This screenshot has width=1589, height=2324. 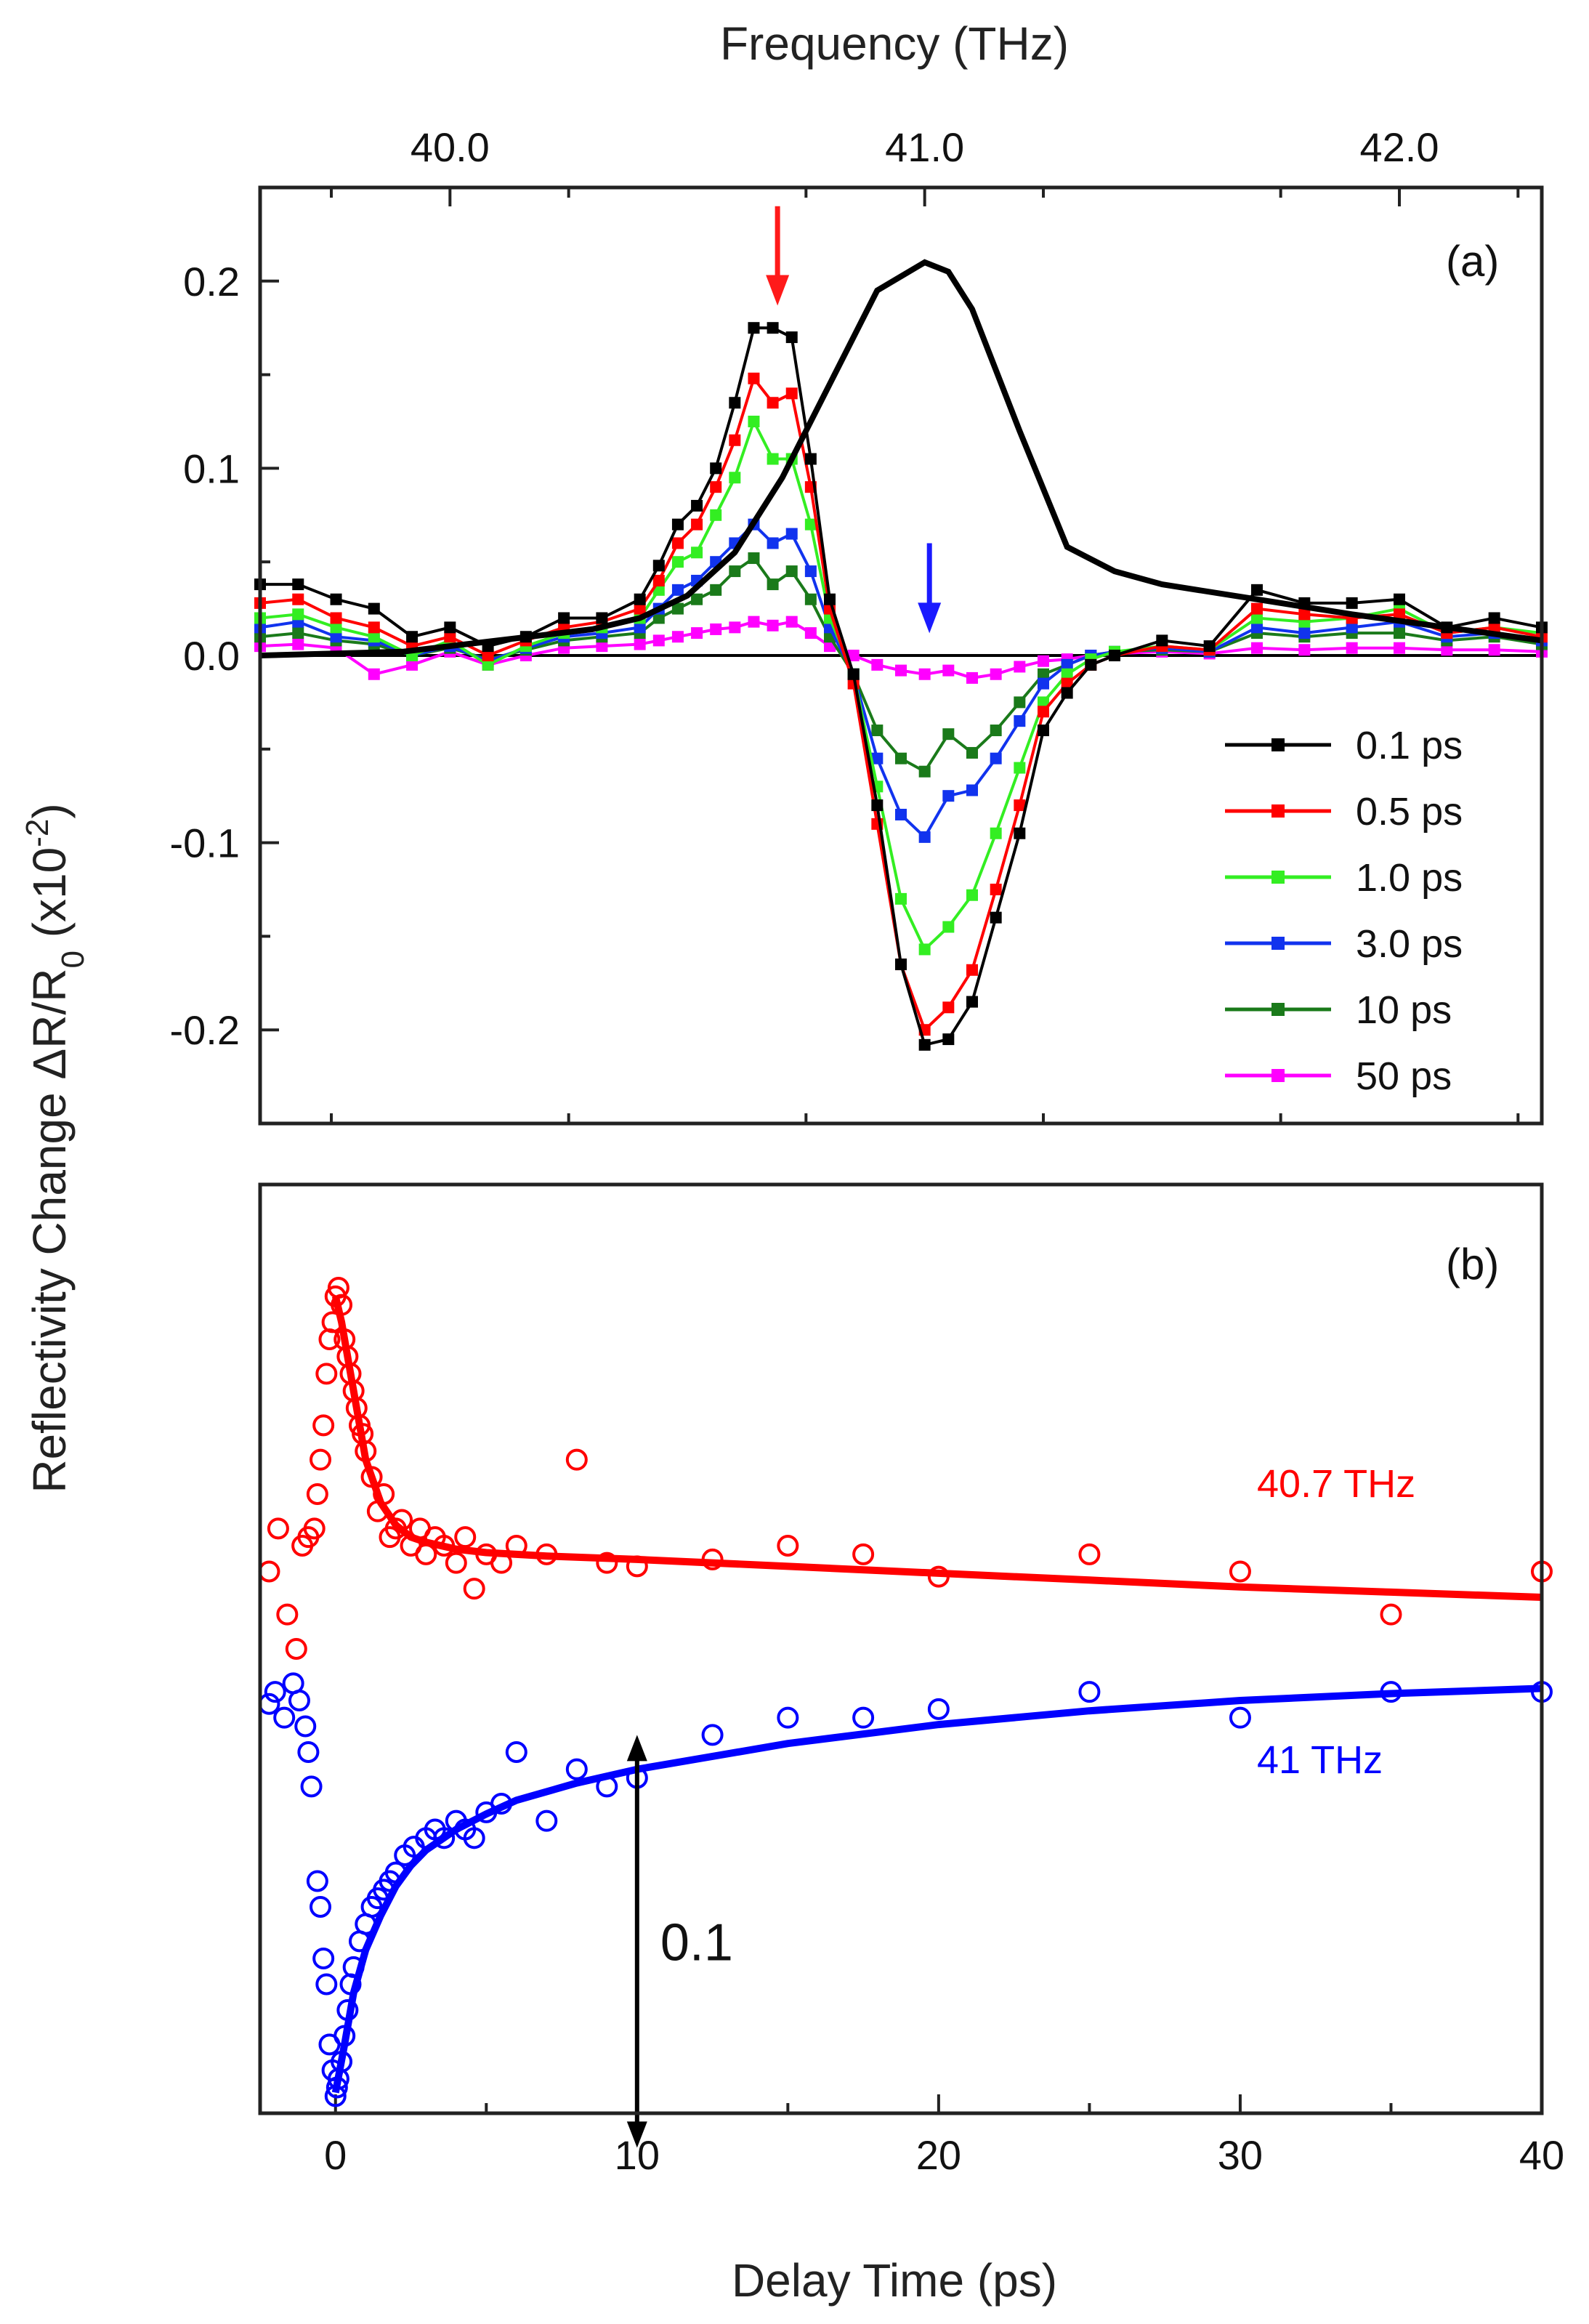 What do you see at coordinates (636, 2134) in the screenshot?
I see `scale-bar-arrow-down` at bounding box center [636, 2134].